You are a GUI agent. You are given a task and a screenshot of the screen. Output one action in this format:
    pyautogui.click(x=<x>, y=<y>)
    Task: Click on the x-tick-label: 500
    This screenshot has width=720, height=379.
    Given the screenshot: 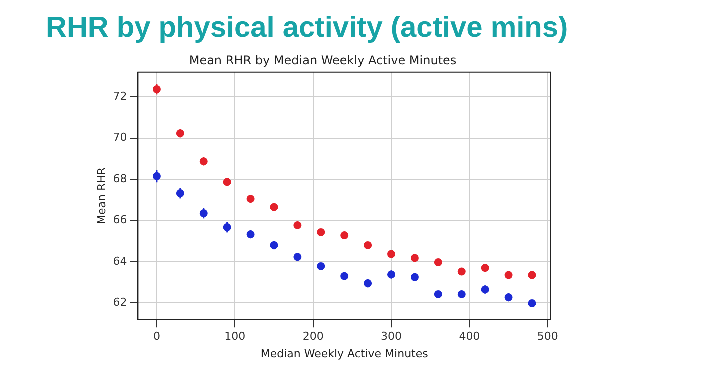 What is the action you would take?
    pyautogui.click(x=547, y=337)
    